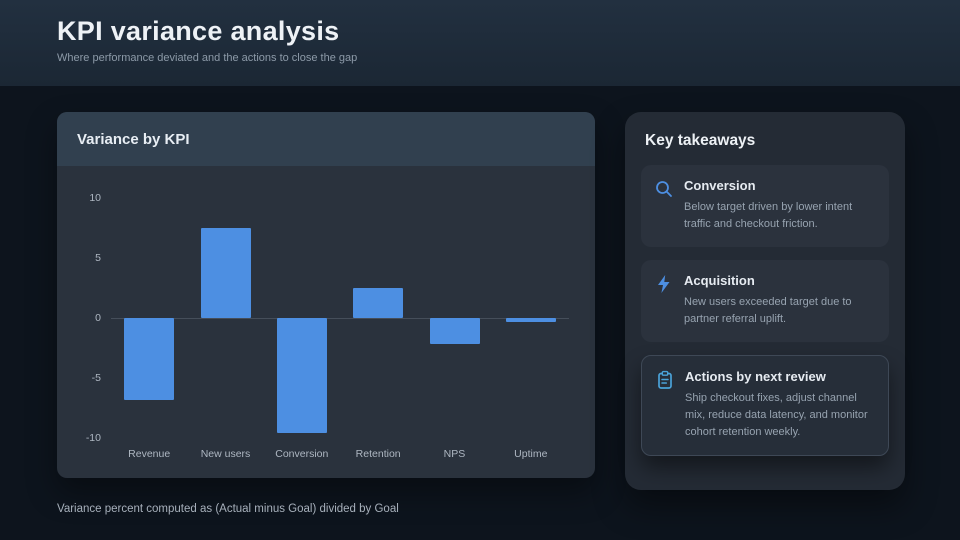 The width and height of the screenshot is (960, 540). Describe the element at coordinates (225, 454) in the screenshot. I see `x-category-label: New users` at that location.